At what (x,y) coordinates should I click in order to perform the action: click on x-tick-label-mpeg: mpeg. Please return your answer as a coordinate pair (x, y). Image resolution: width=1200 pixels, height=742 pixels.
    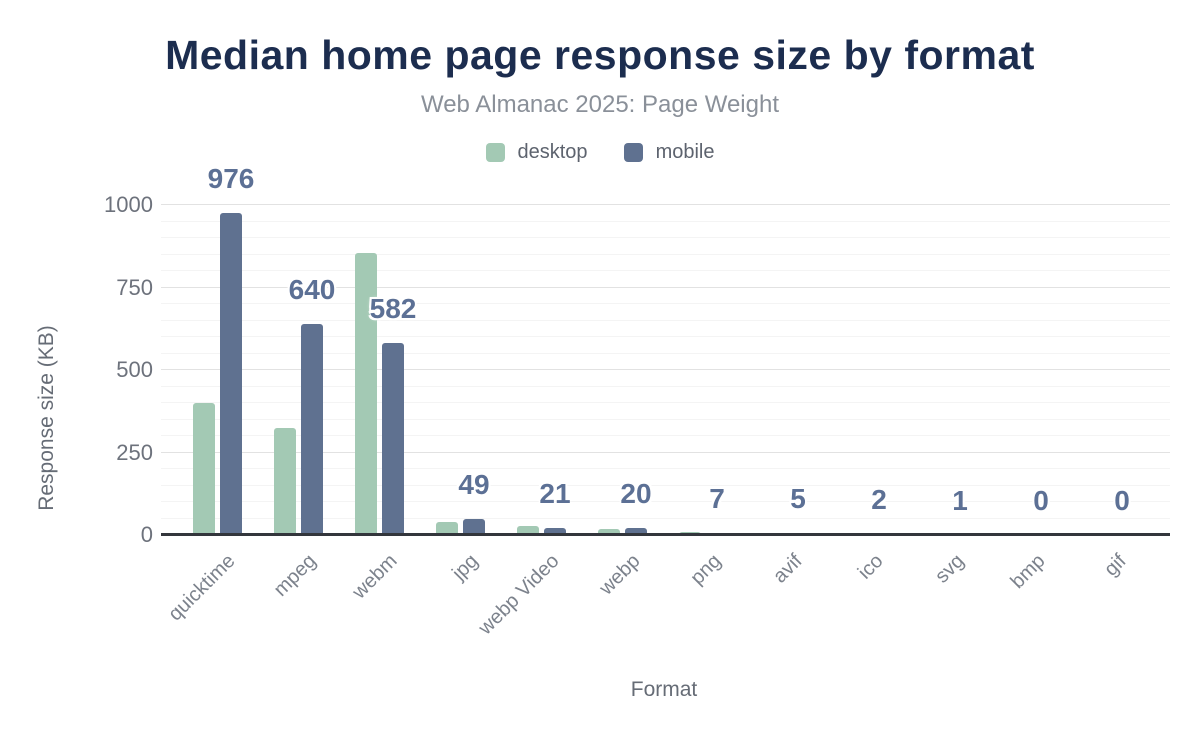
    Looking at the image, I should click on (295, 575).